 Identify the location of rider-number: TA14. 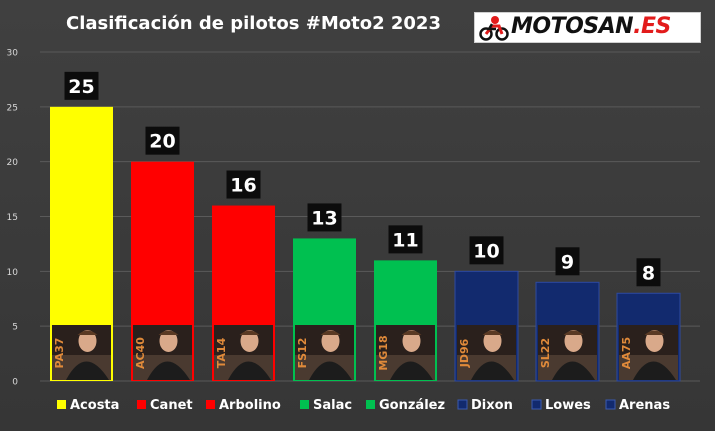
(221, 352).